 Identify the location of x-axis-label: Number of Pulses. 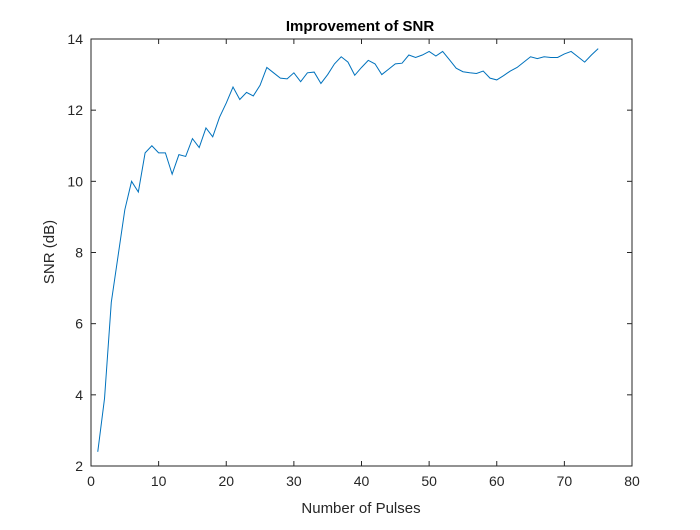
(360, 508).